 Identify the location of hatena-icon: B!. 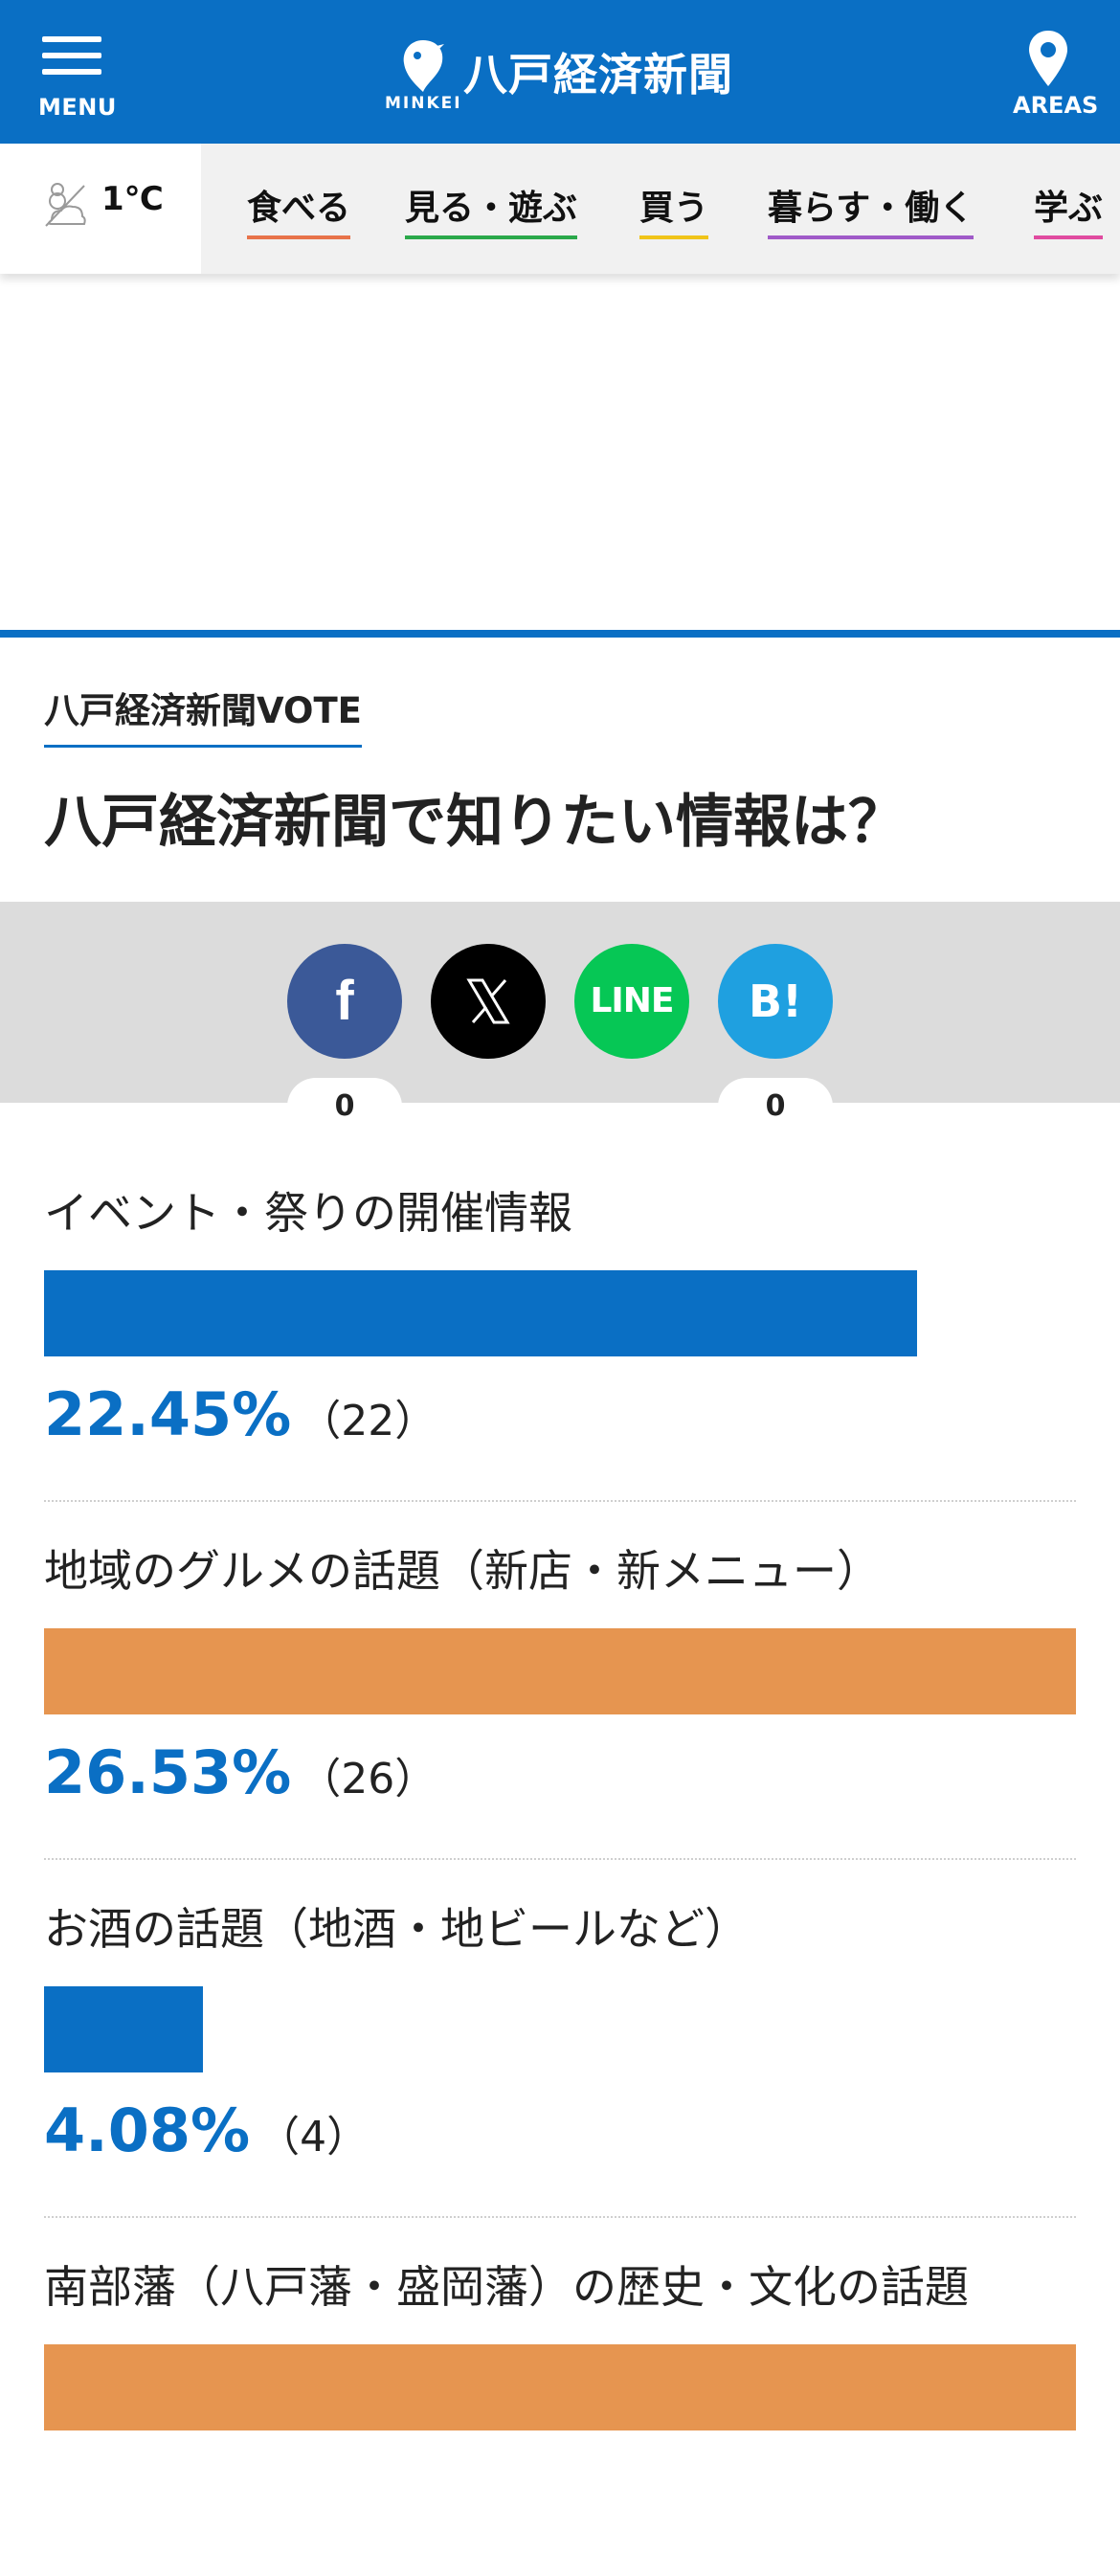
(776, 1001).